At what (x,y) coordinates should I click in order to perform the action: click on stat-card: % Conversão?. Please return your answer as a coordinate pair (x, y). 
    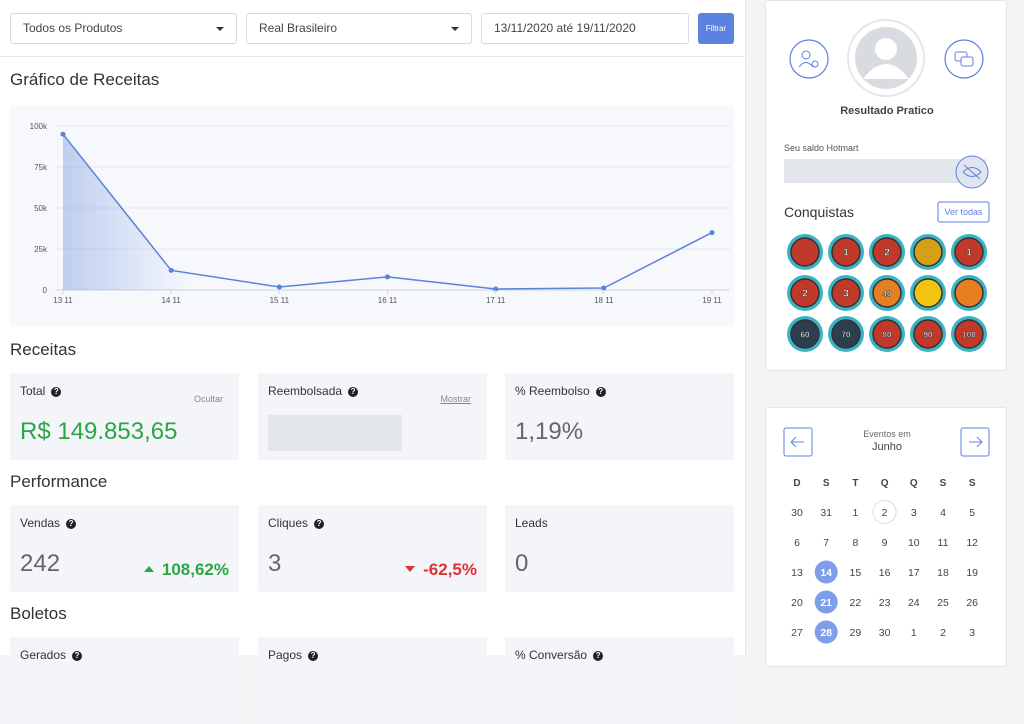
    Looking at the image, I should click on (619, 680).